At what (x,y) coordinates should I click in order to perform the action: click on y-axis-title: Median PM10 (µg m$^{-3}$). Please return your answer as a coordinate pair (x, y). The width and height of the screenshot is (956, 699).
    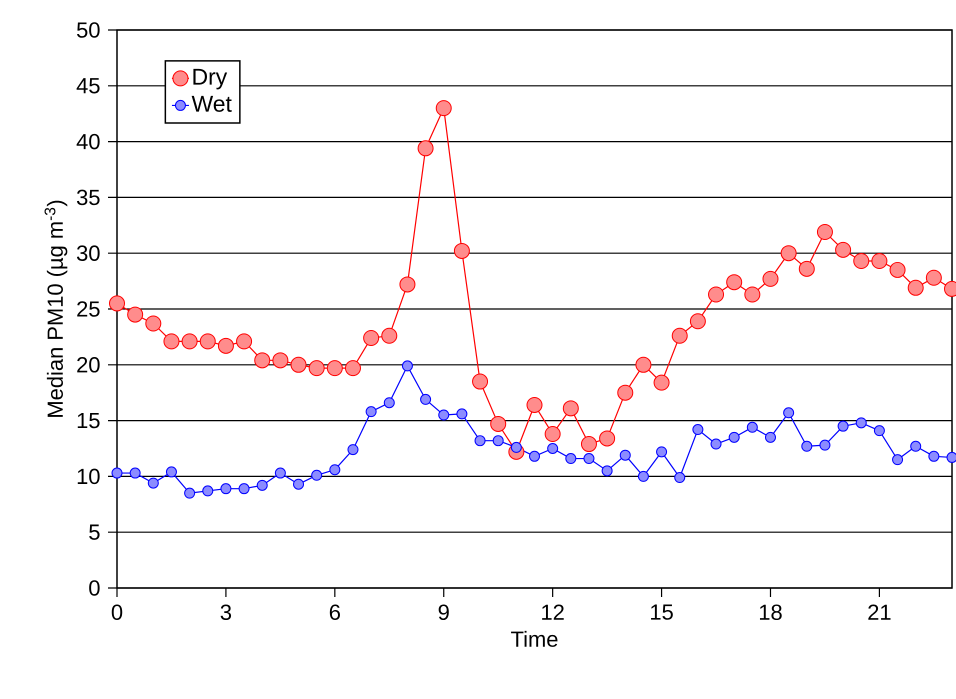
    Looking at the image, I should click on (56, 308).